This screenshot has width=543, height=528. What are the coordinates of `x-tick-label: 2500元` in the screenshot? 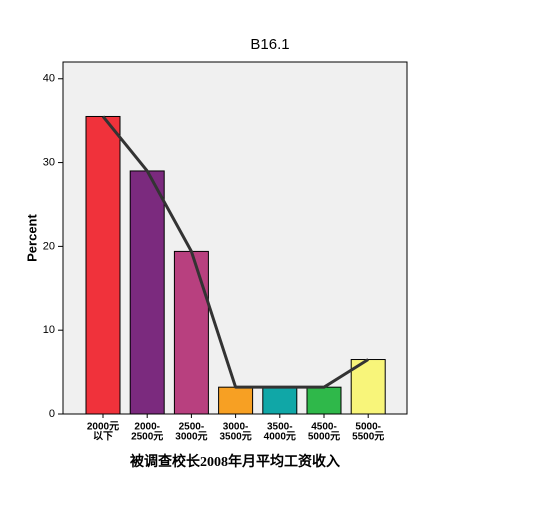 It's located at (147, 437).